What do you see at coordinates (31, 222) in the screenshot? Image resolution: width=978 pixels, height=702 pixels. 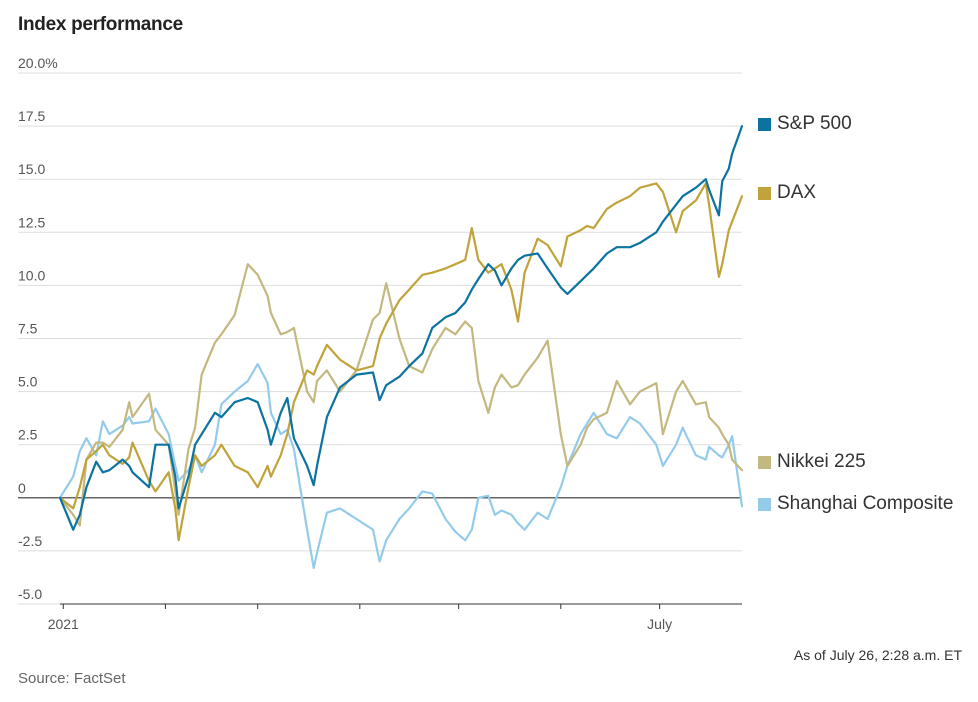 I see `y-tick-label: 12.5` at bounding box center [31, 222].